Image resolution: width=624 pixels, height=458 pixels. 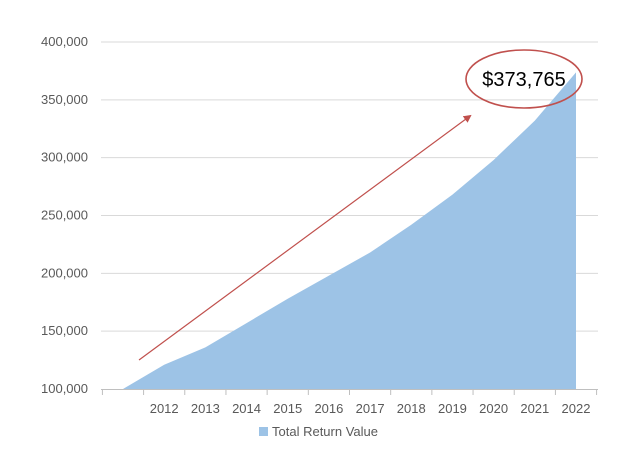 I want to click on legend-swatch, so click(x=263, y=431).